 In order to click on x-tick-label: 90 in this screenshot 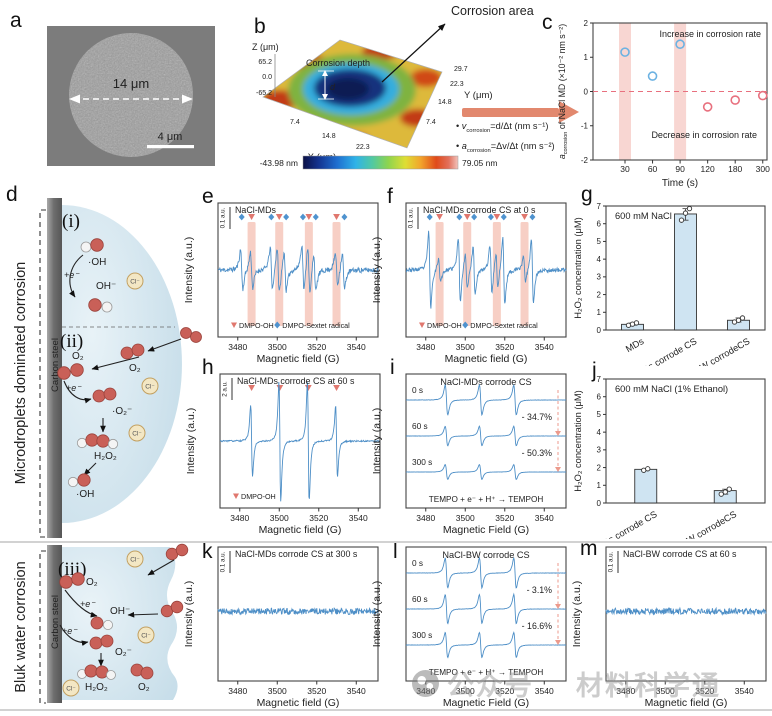, I will do `click(680, 169)`.